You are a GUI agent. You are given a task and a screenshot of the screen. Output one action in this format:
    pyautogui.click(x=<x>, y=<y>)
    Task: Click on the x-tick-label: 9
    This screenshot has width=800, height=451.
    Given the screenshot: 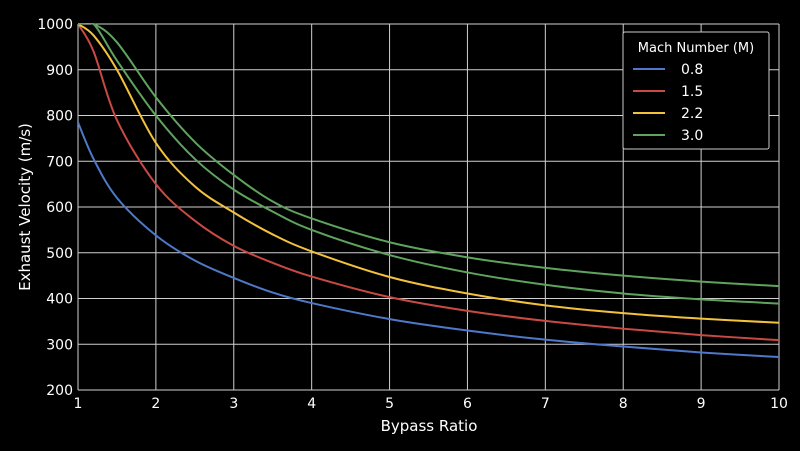 What is the action you would take?
    pyautogui.click(x=701, y=404)
    